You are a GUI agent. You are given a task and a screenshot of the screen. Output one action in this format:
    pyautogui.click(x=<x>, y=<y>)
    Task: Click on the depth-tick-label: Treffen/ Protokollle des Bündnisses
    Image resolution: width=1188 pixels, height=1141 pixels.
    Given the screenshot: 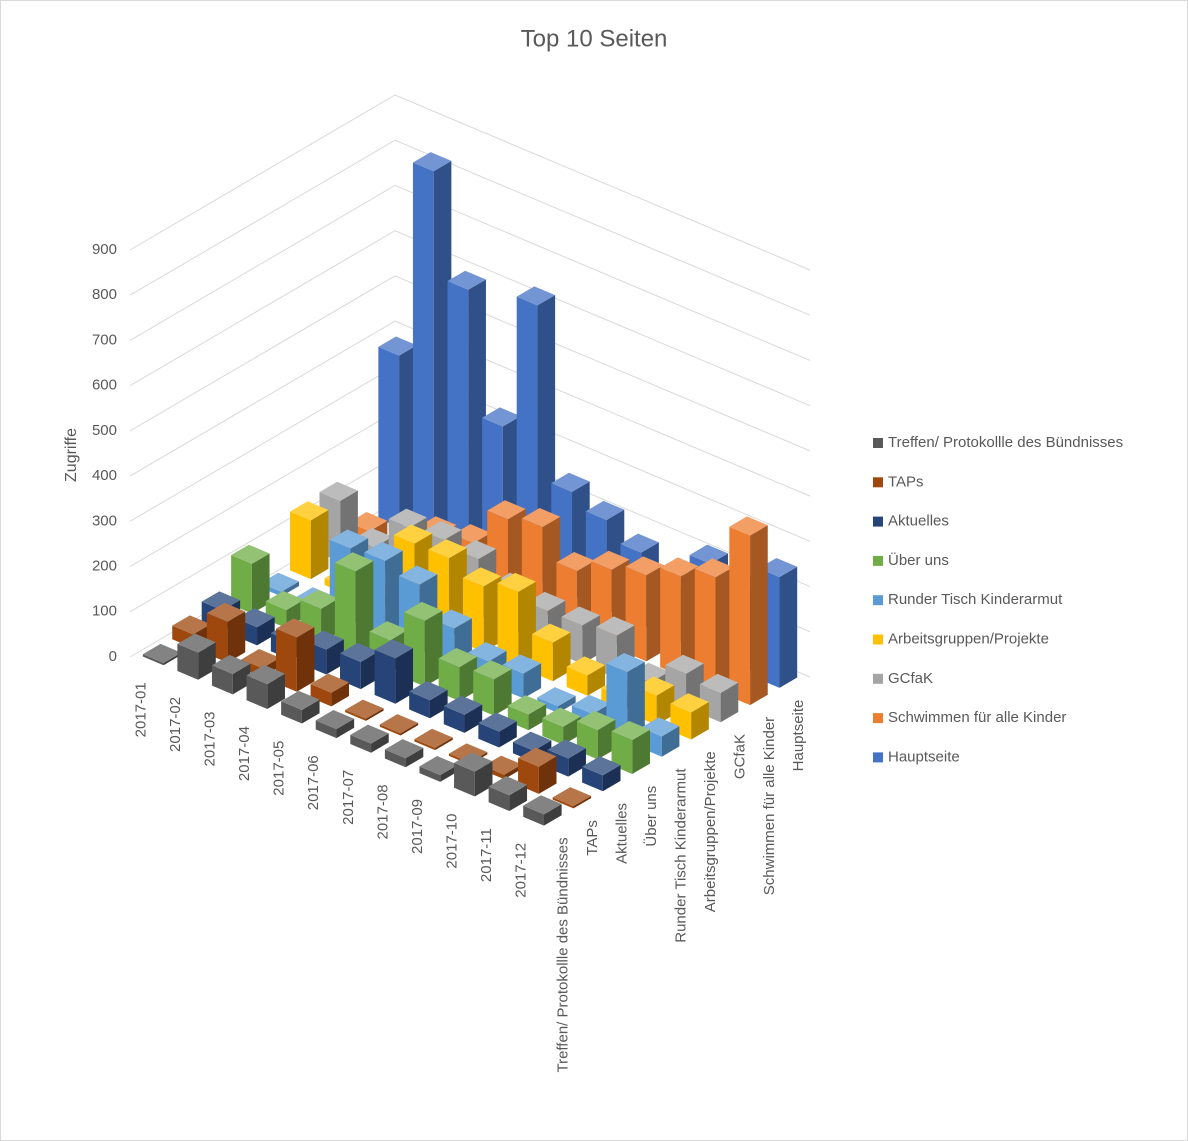 What is the action you would take?
    pyautogui.click(x=563, y=954)
    